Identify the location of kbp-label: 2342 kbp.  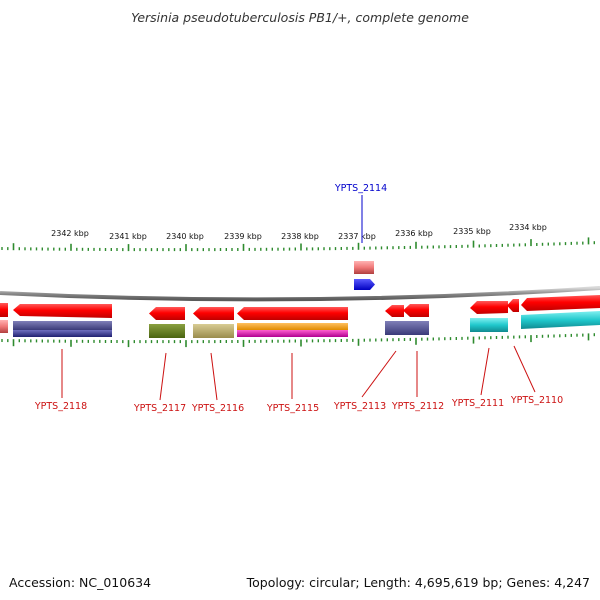
(70, 233).